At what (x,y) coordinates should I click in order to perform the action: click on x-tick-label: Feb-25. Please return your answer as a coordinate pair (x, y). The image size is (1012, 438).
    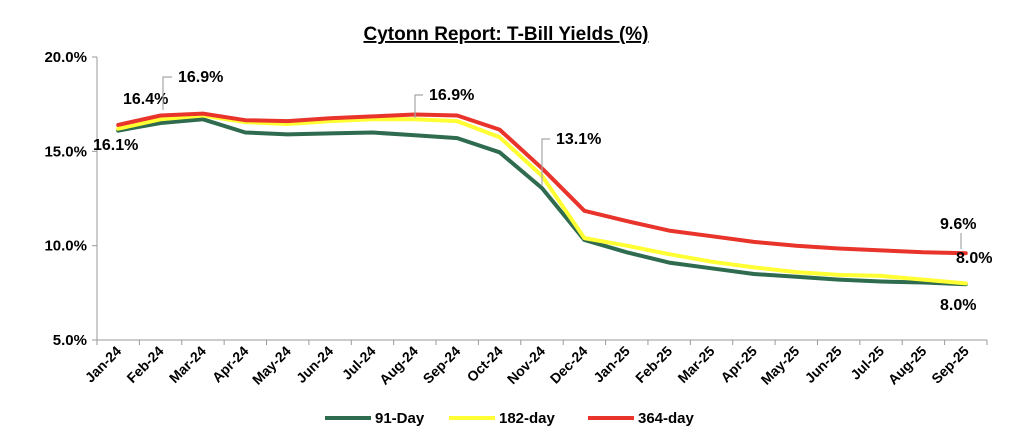
    Looking at the image, I should click on (653, 364).